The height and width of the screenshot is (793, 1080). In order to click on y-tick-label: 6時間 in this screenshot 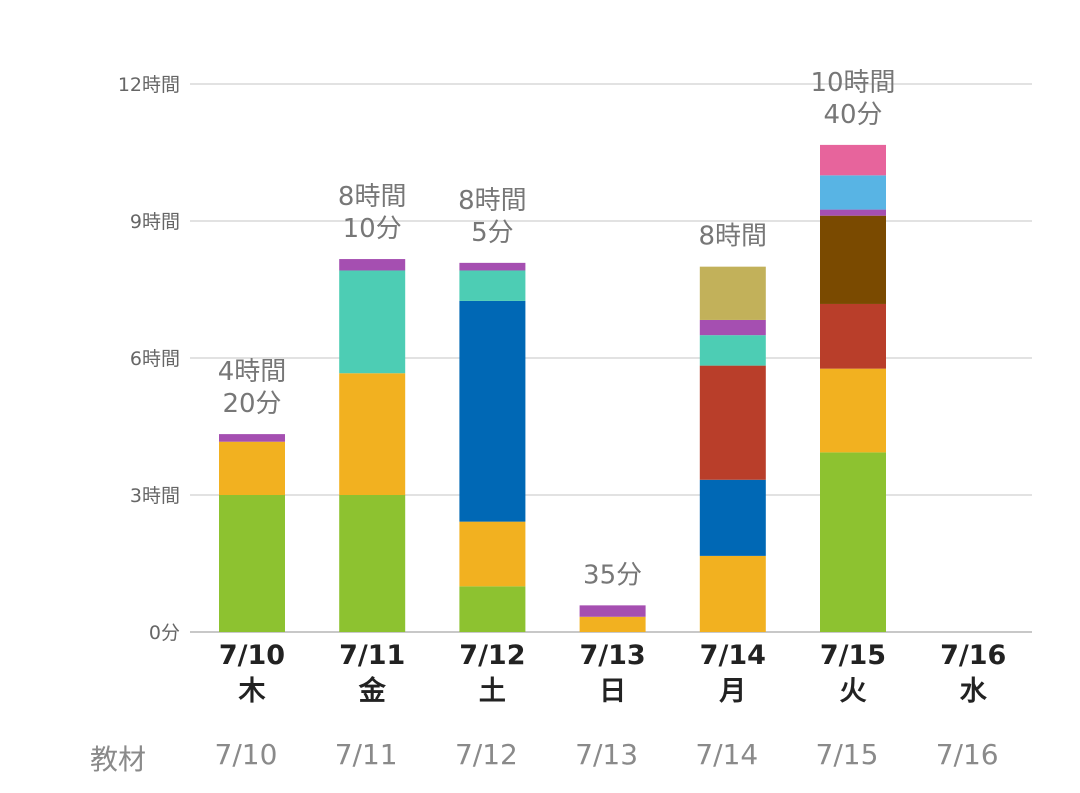, I will do `click(155, 359)`.